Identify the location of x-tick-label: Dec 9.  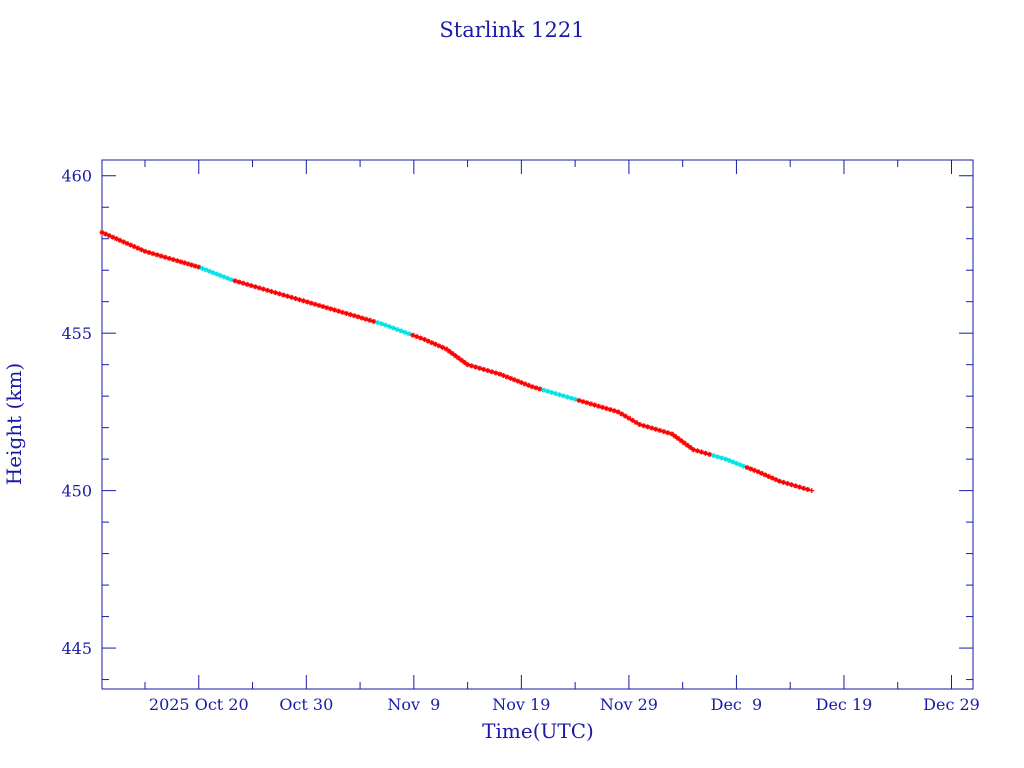
(737, 704).